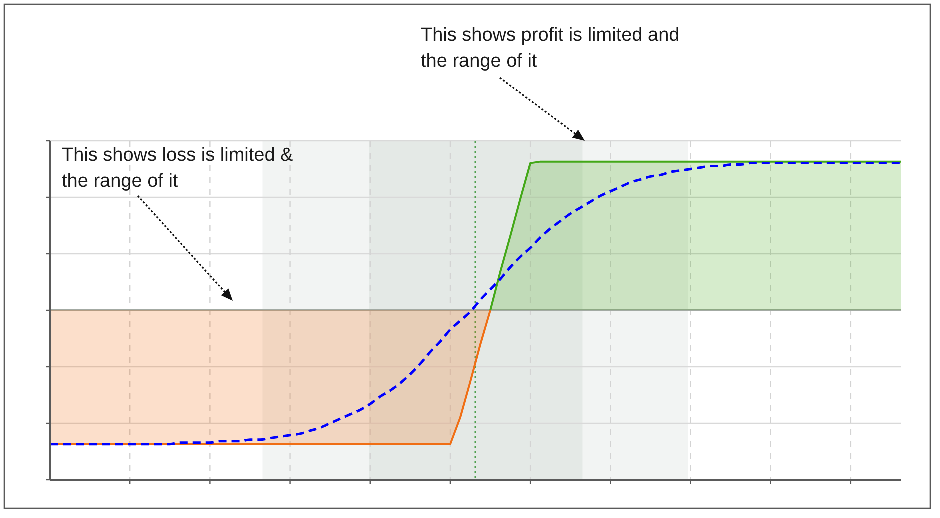  Describe the element at coordinates (178, 168) in the screenshot. I see `annotation: This shows loss is limited & the range of it` at that location.